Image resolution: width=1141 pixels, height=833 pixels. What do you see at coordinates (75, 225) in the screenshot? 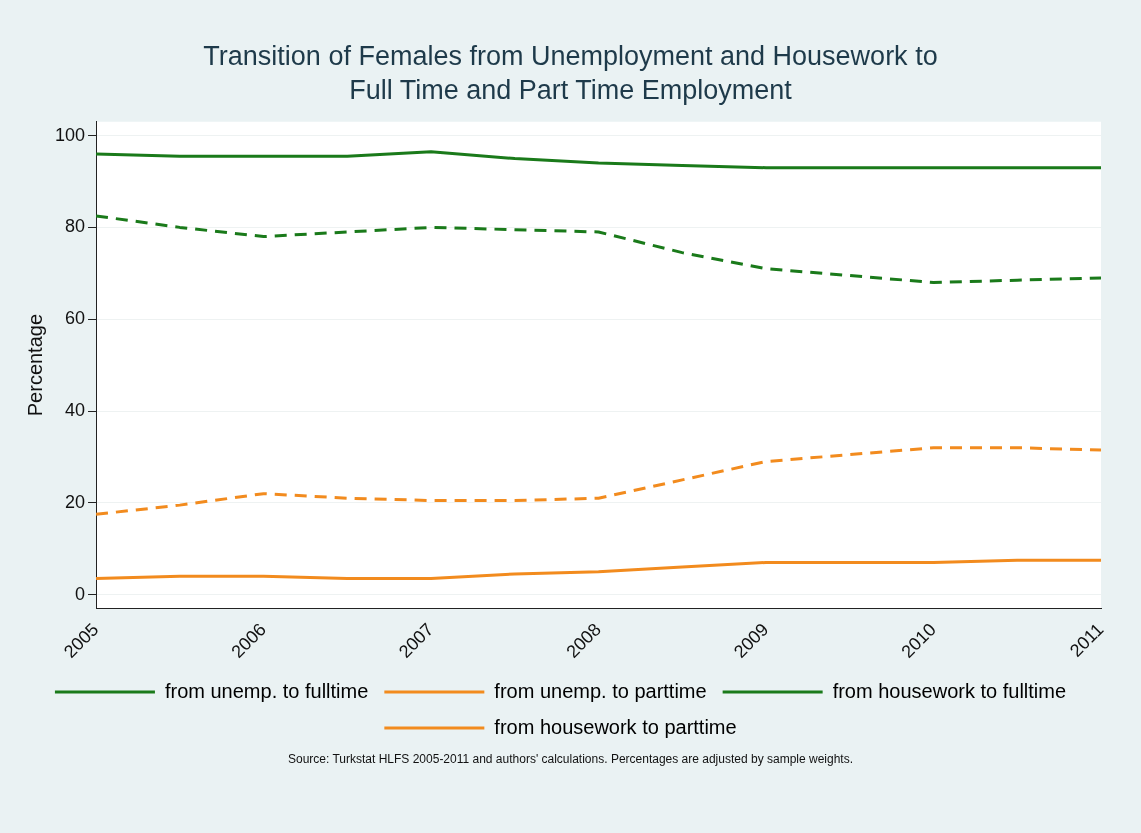
I see `y-tick-label: 80` at bounding box center [75, 225].